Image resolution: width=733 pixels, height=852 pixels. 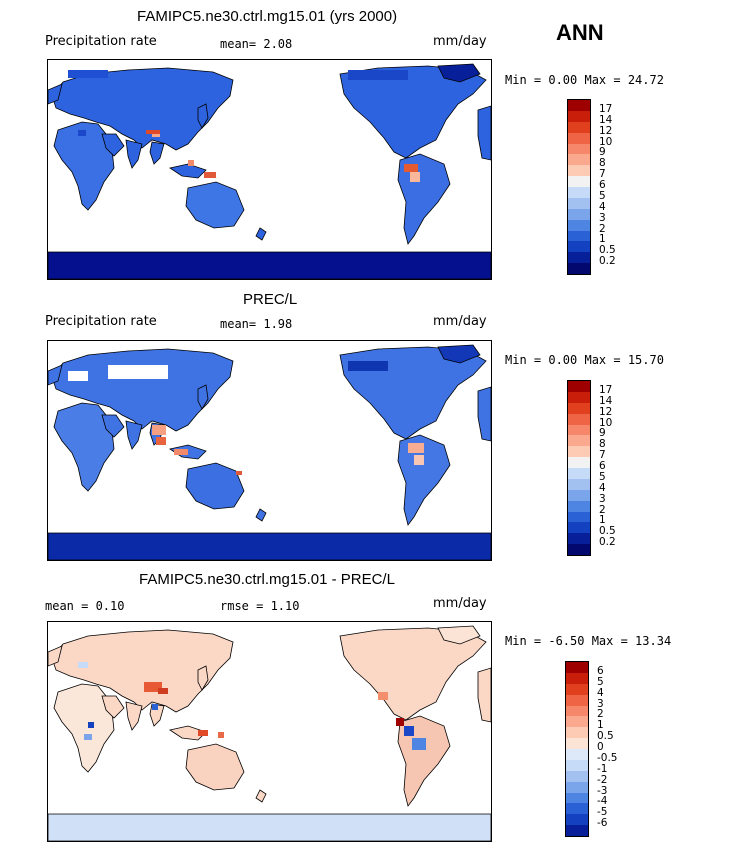 What do you see at coordinates (270, 299) in the screenshot?
I see `panel-2-title: PREC/L` at bounding box center [270, 299].